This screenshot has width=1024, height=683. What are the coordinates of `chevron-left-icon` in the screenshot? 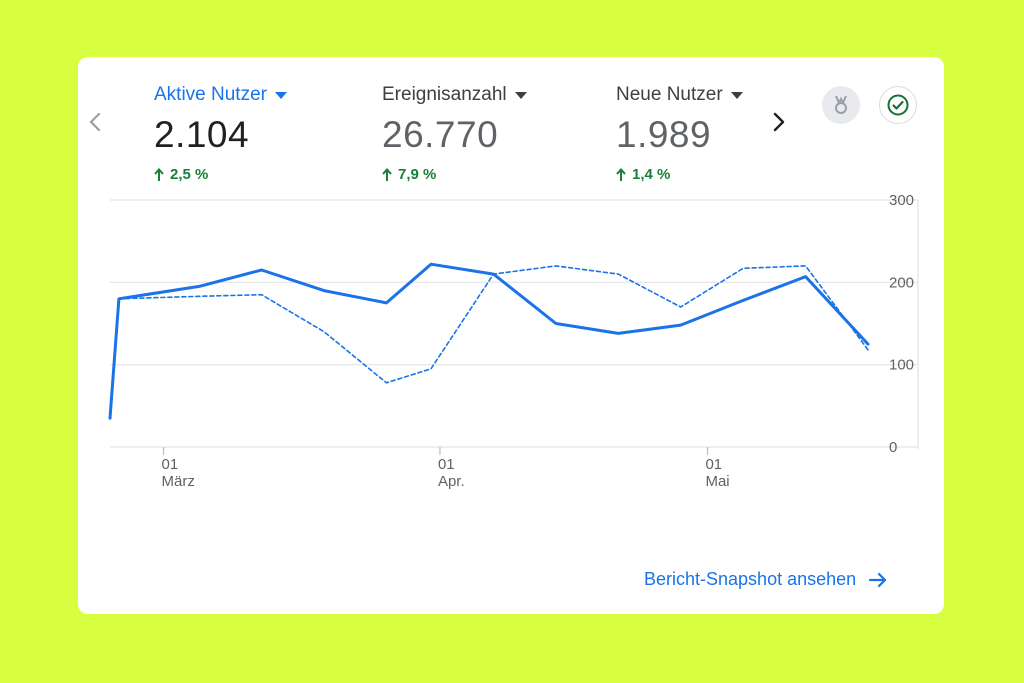 It's located at (95, 122).